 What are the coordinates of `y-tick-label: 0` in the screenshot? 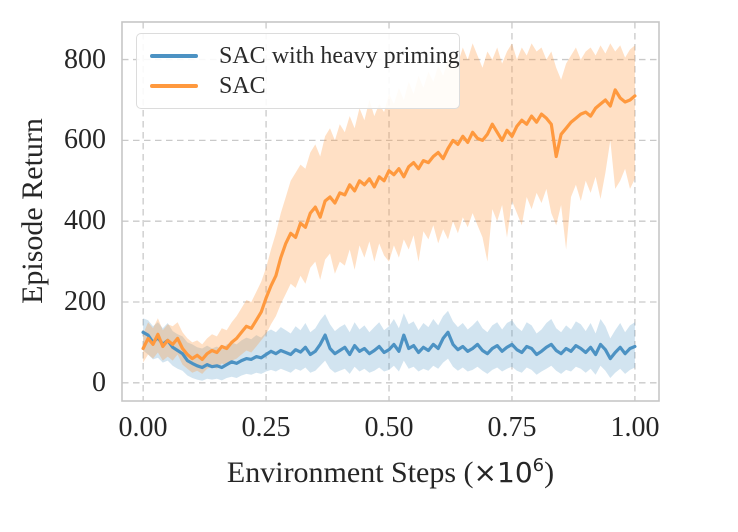 It's located at (99, 382).